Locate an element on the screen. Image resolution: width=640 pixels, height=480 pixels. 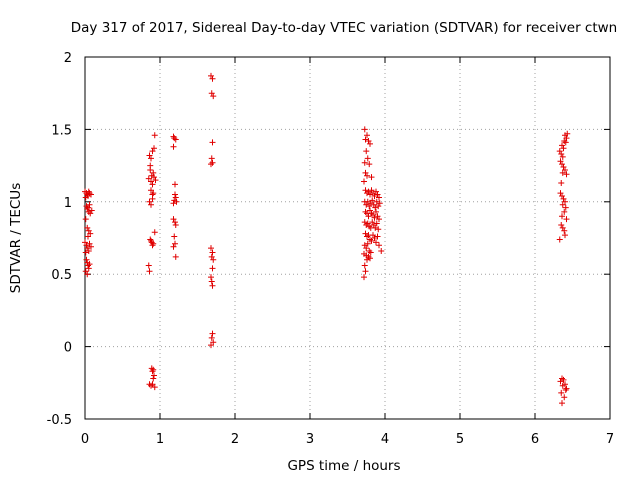
x-tick-label: 7 is located at coordinates (610, 439).